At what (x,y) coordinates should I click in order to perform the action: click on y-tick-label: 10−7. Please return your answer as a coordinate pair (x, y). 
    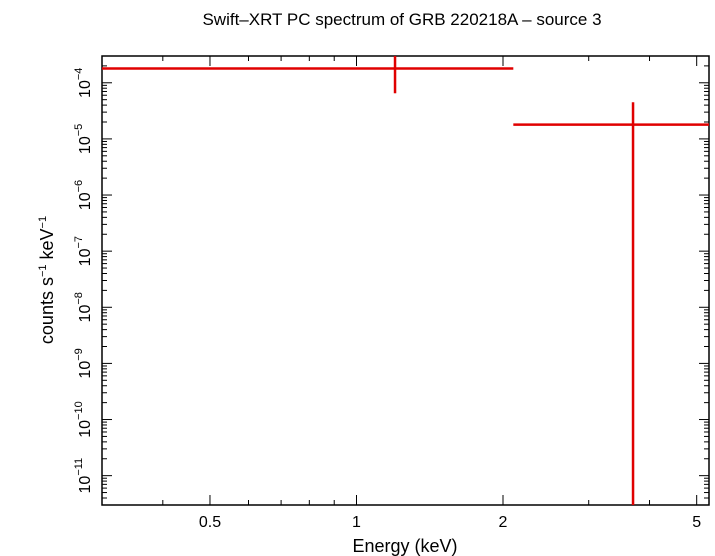
    Looking at the image, I should click on (83, 251).